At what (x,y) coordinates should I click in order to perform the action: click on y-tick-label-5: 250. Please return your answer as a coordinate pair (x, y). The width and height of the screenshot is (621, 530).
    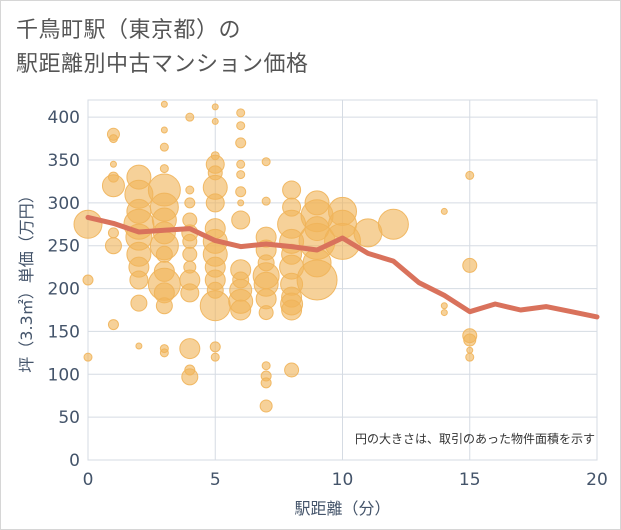
    Looking at the image, I should click on (64, 247).